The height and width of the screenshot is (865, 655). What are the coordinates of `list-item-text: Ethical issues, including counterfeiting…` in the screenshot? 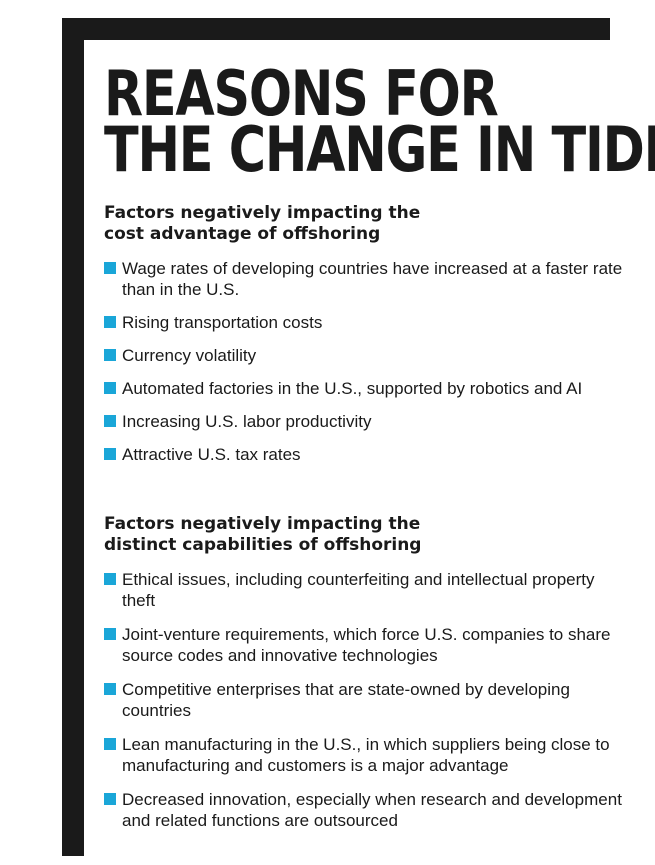 It's located at (358, 590).